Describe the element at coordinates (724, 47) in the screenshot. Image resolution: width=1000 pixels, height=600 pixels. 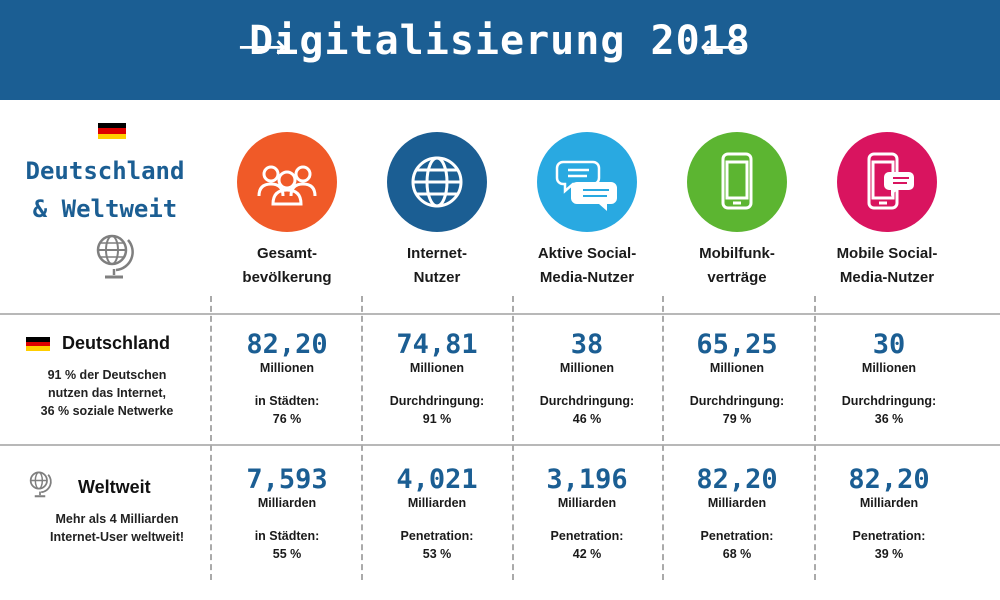
I see `arrow-left-icon: ⟵` at that location.